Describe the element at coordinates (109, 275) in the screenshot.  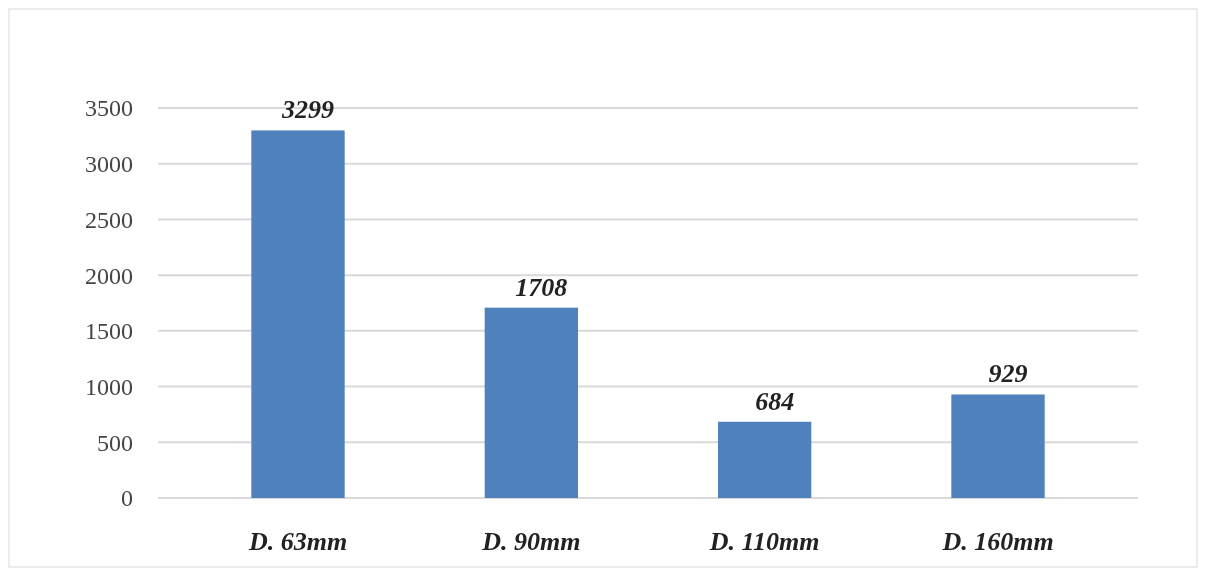
I see `y-tick-label: 2000` at that location.